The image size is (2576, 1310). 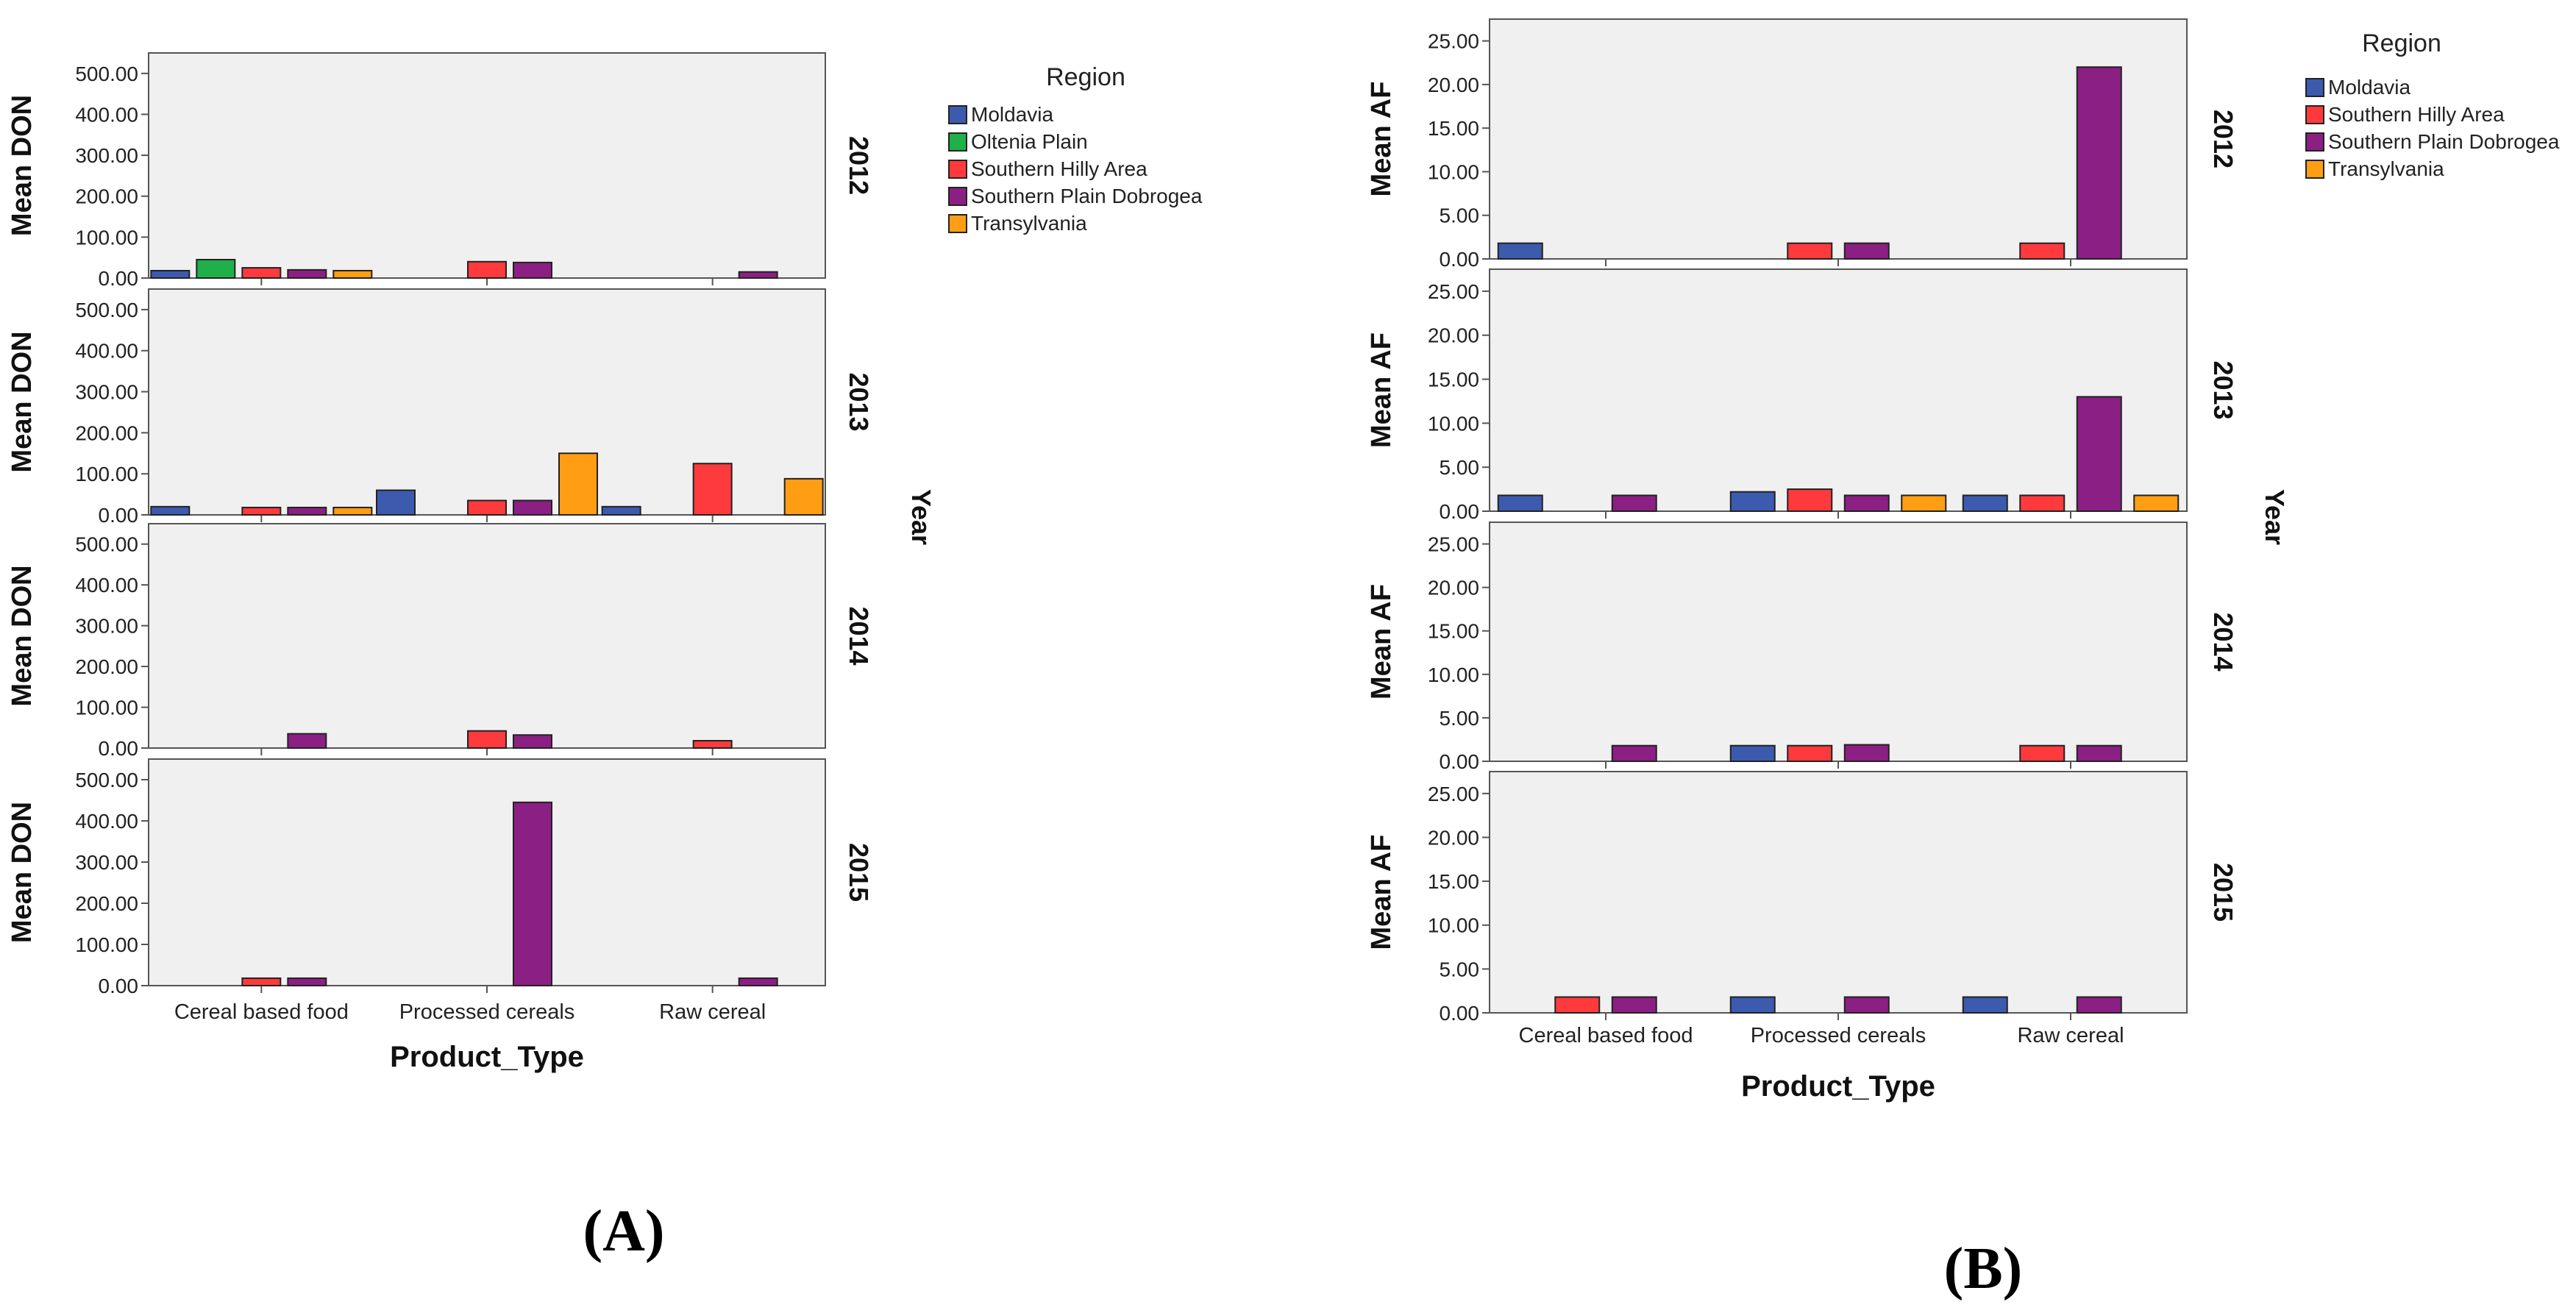 I want to click on facet-label: 2014, so click(x=859, y=635).